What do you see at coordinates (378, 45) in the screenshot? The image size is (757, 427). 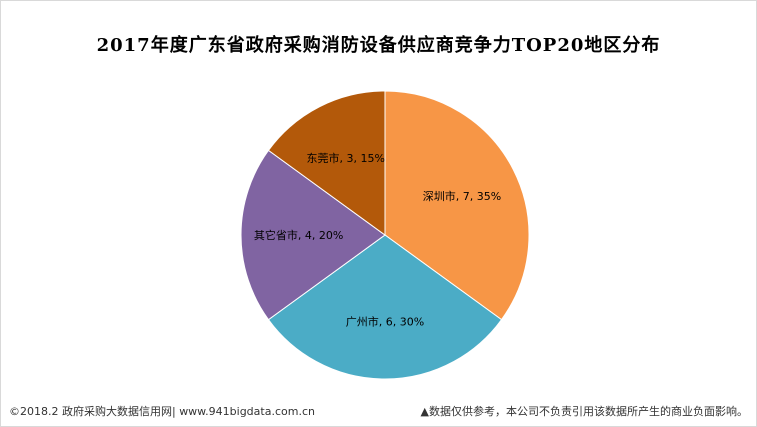 I see `chart-title: 2017年度广东省政府采购消防设备供应商竞争力TOP20地区分布` at bounding box center [378, 45].